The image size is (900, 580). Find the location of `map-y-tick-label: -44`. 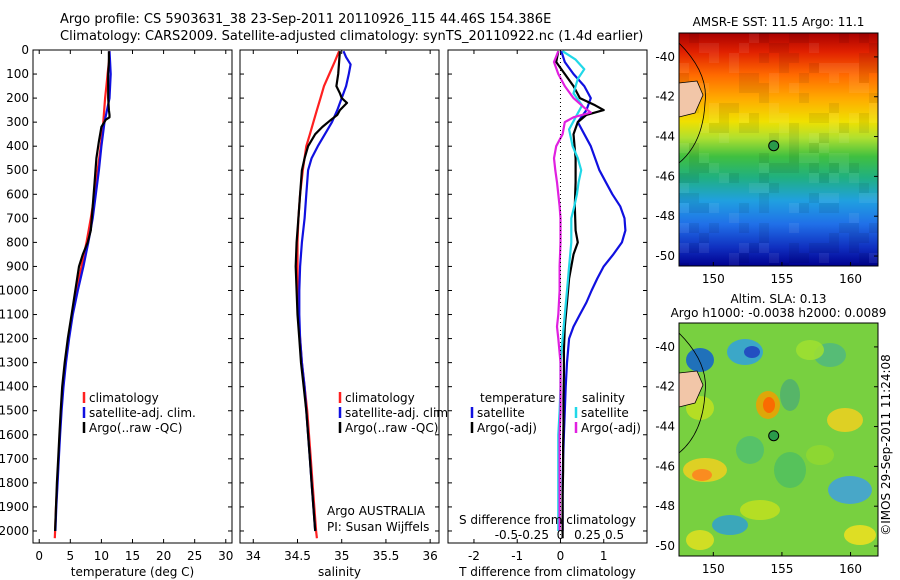

map-y-tick-label: -44 is located at coordinates (665, 137).